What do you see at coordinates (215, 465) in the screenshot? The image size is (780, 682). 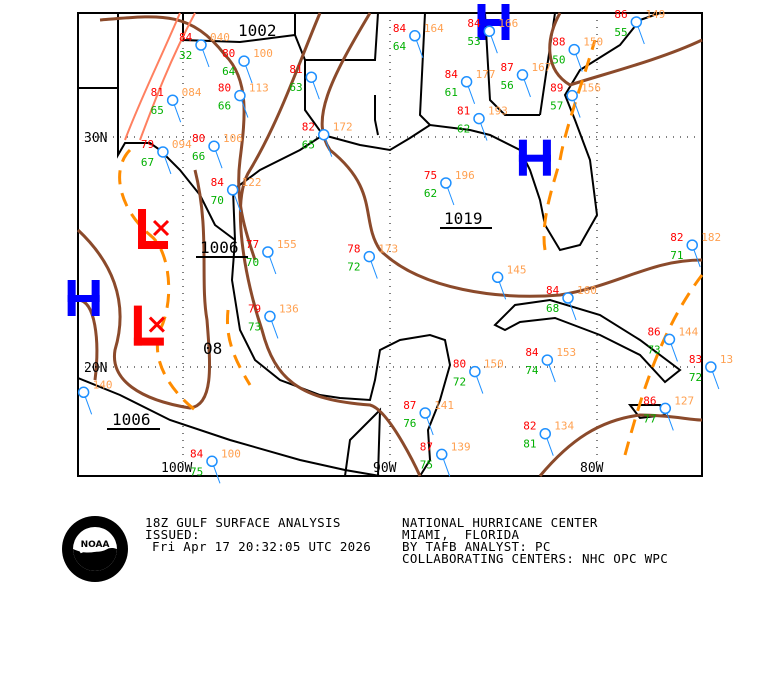 I see `station-plot: 84 75 100` at bounding box center [215, 465].